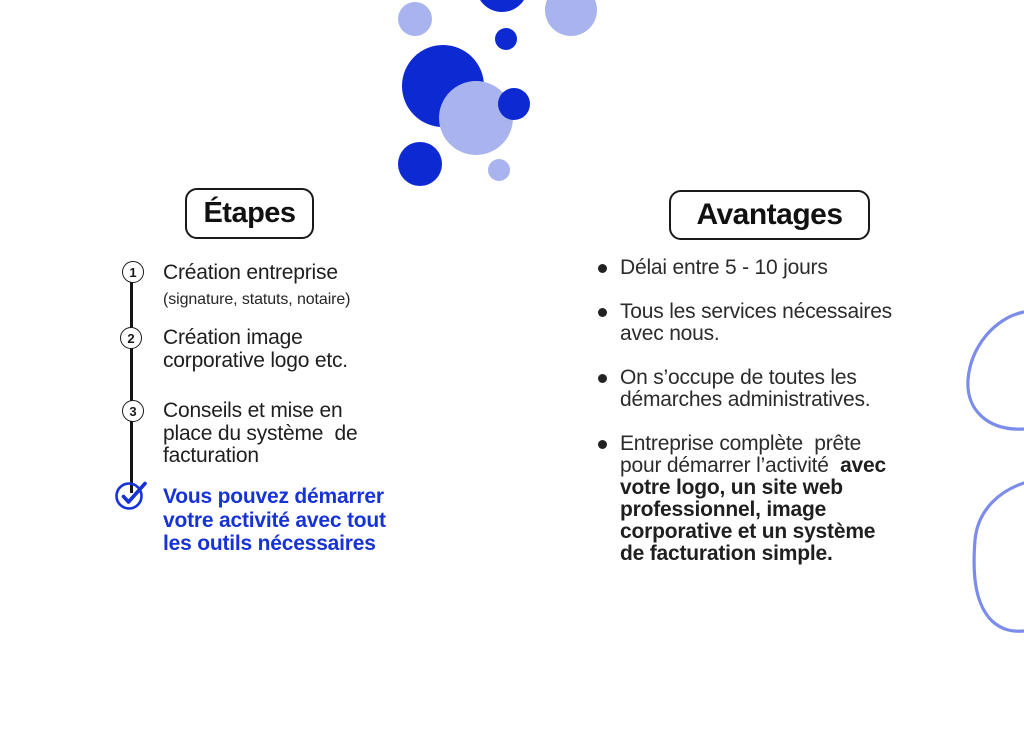 Image resolution: width=1024 pixels, height=740 pixels. What do you see at coordinates (745, 399) in the screenshot?
I see `bullet-line: démarches administratives.` at bounding box center [745, 399].